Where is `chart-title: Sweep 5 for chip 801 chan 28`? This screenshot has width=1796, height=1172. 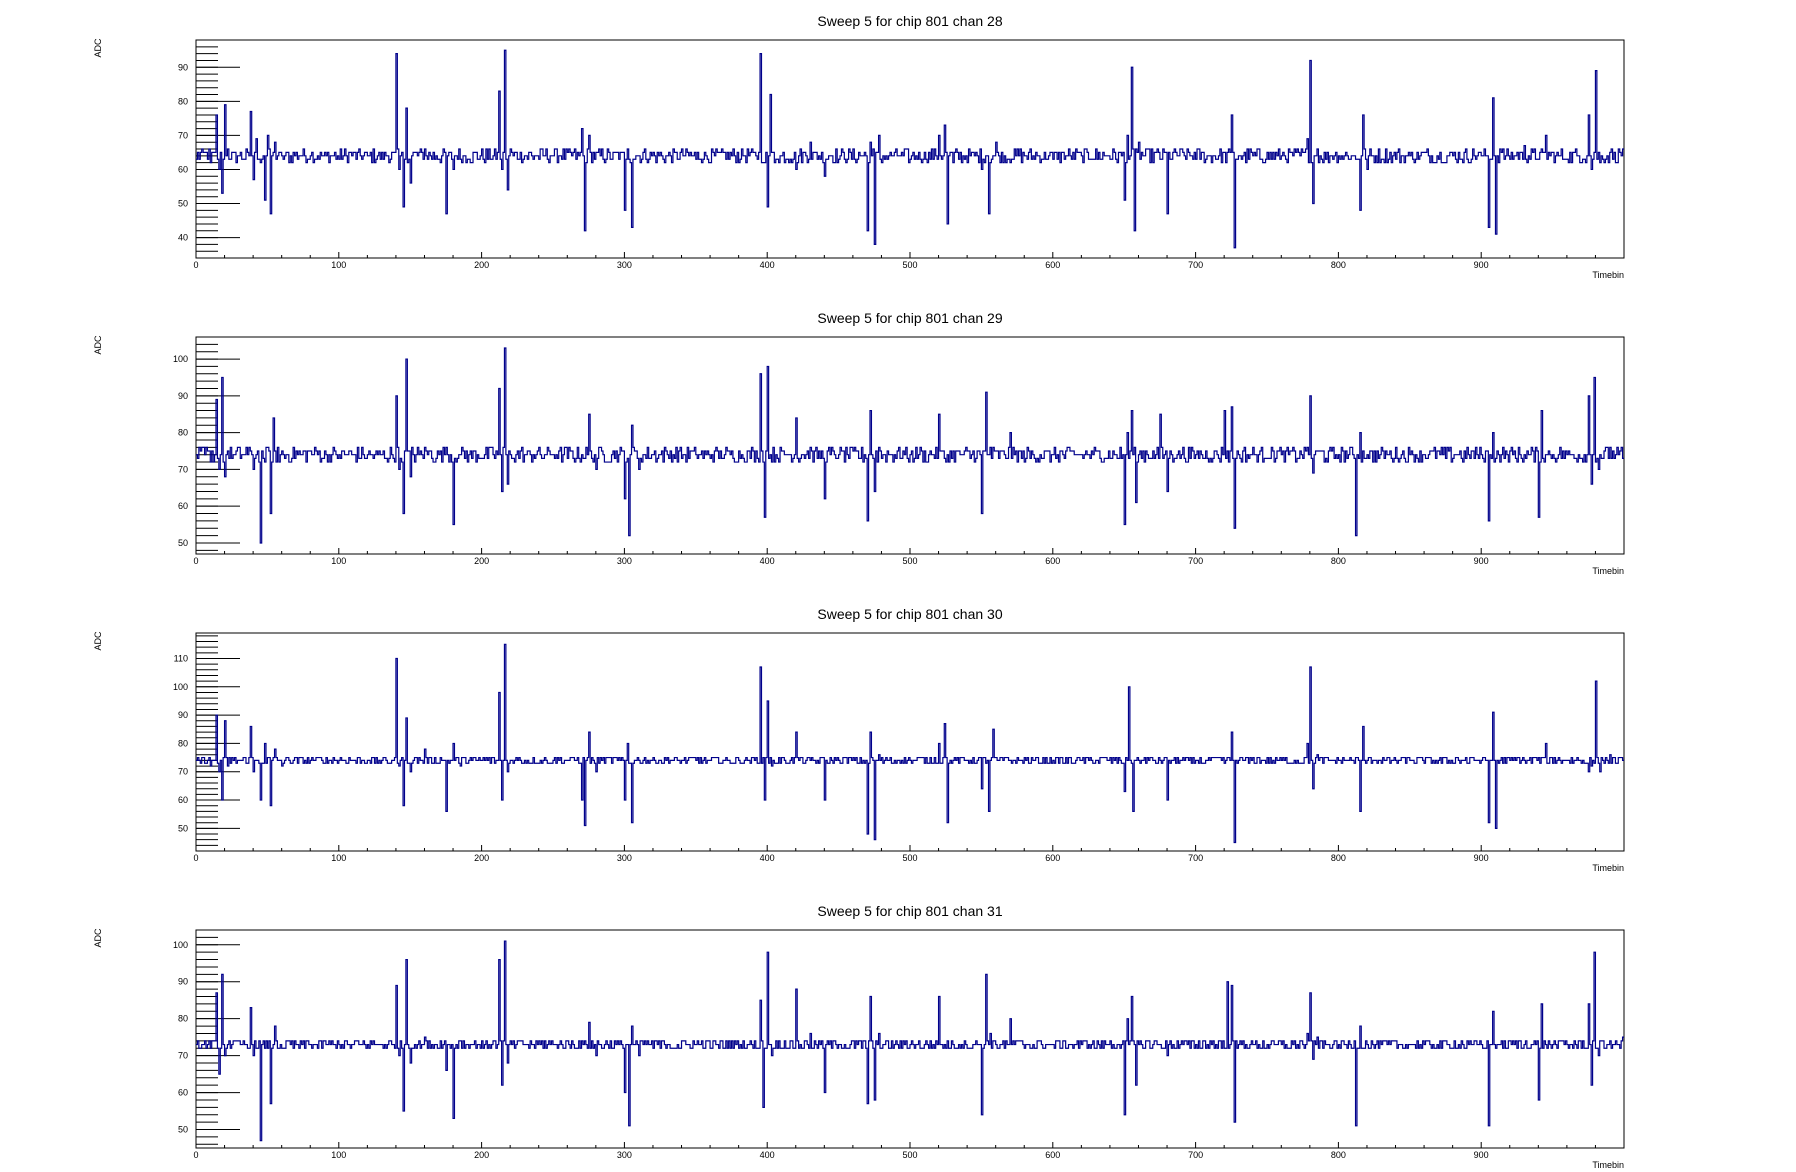 chart-title: Sweep 5 for chip 801 chan 28 is located at coordinates (909, 21).